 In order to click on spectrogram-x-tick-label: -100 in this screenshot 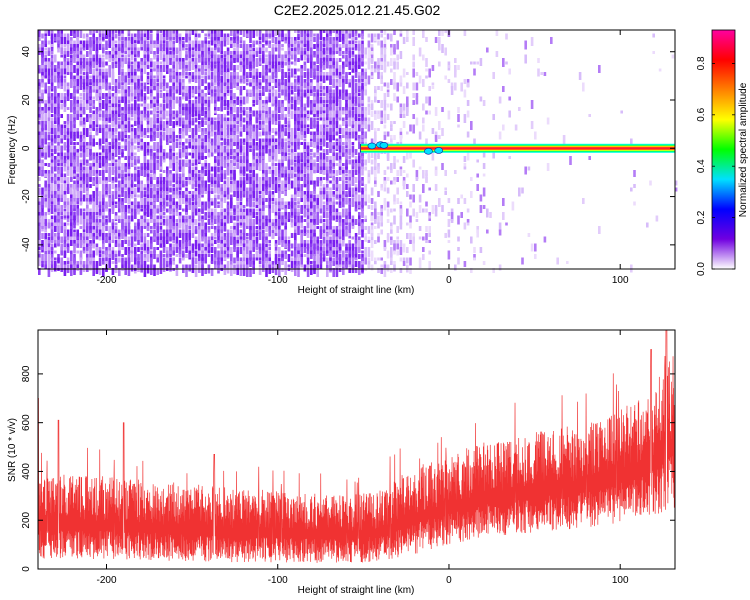, I will do `click(278, 280)`.